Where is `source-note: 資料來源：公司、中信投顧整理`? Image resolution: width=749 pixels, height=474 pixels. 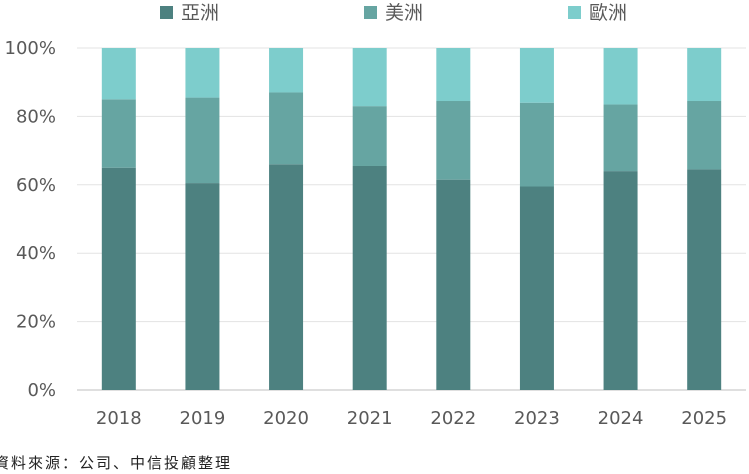 source-note: 資料來源：公司、中信投顧整理 is located at coordinates (116, 463).